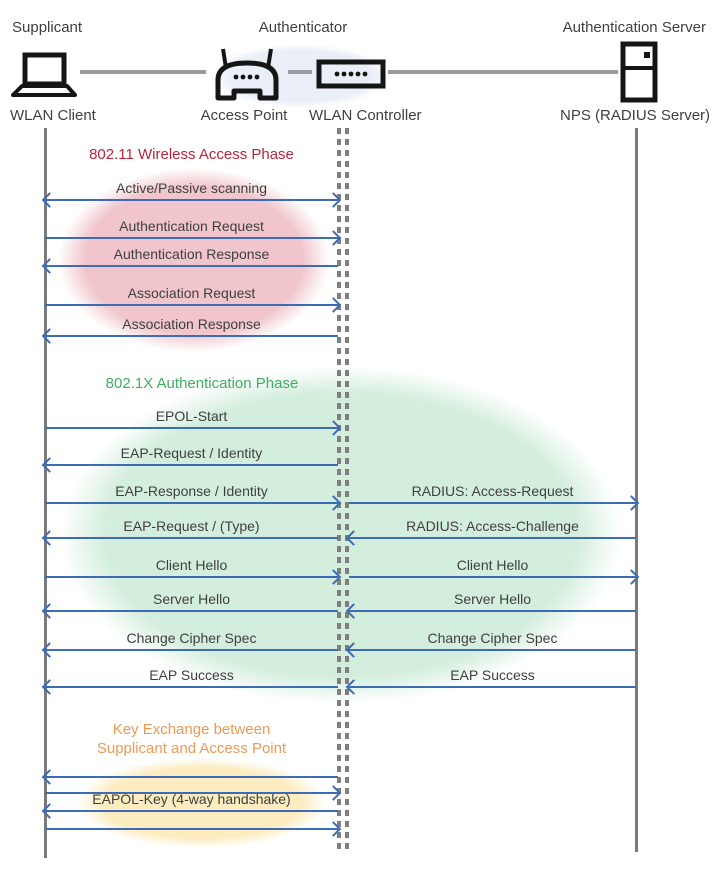 This screenshot has height=875, width=713. I want to click on message-epol-start-label: EPOL-Start, so click(191, 416).